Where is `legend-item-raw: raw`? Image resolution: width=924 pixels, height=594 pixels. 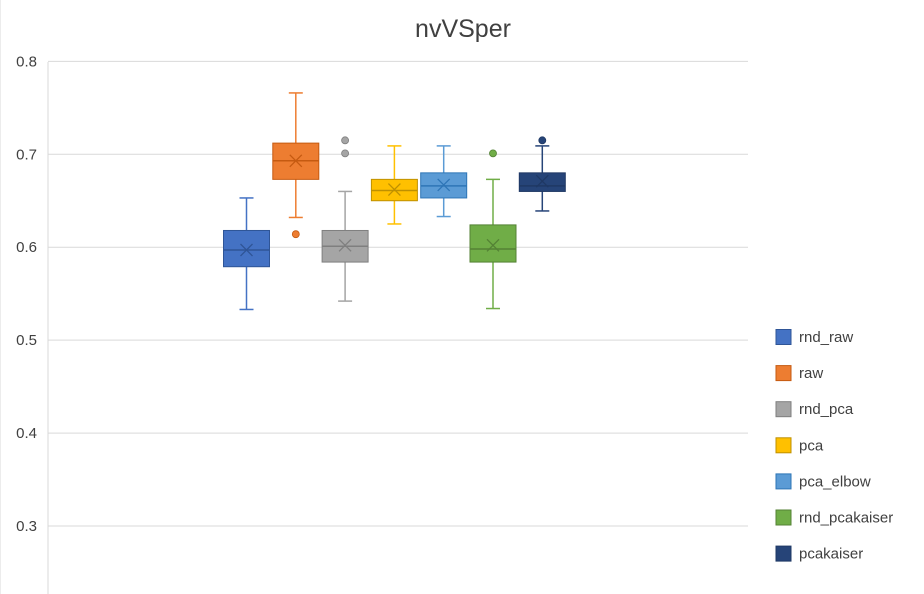
legend-item-raw: raw is located at coordinates (799, 373).